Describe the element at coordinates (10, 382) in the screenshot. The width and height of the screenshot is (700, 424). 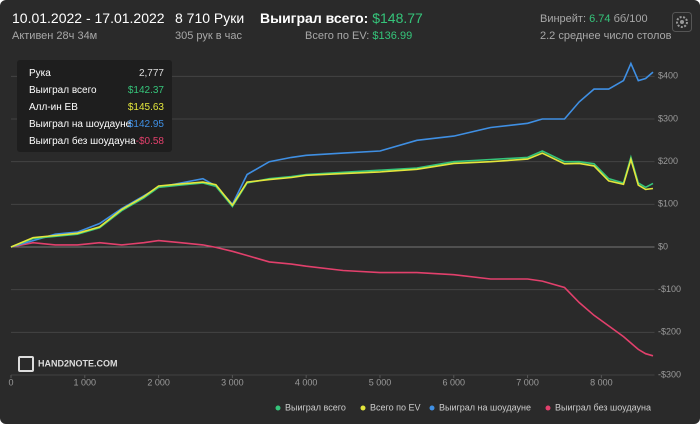
I see `x-tick-label: 0` at that location.